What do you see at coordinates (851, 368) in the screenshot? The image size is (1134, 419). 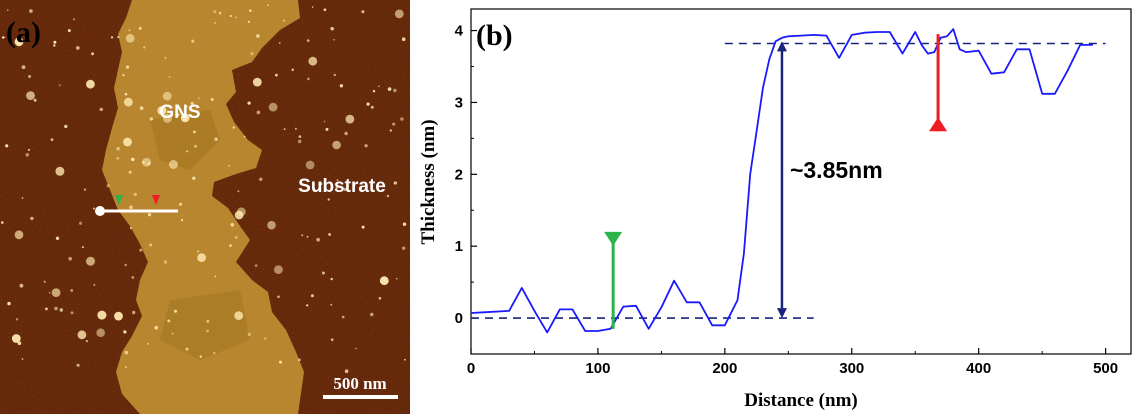 I see `x-tick-label: 300` at bounding box center [851, 368].